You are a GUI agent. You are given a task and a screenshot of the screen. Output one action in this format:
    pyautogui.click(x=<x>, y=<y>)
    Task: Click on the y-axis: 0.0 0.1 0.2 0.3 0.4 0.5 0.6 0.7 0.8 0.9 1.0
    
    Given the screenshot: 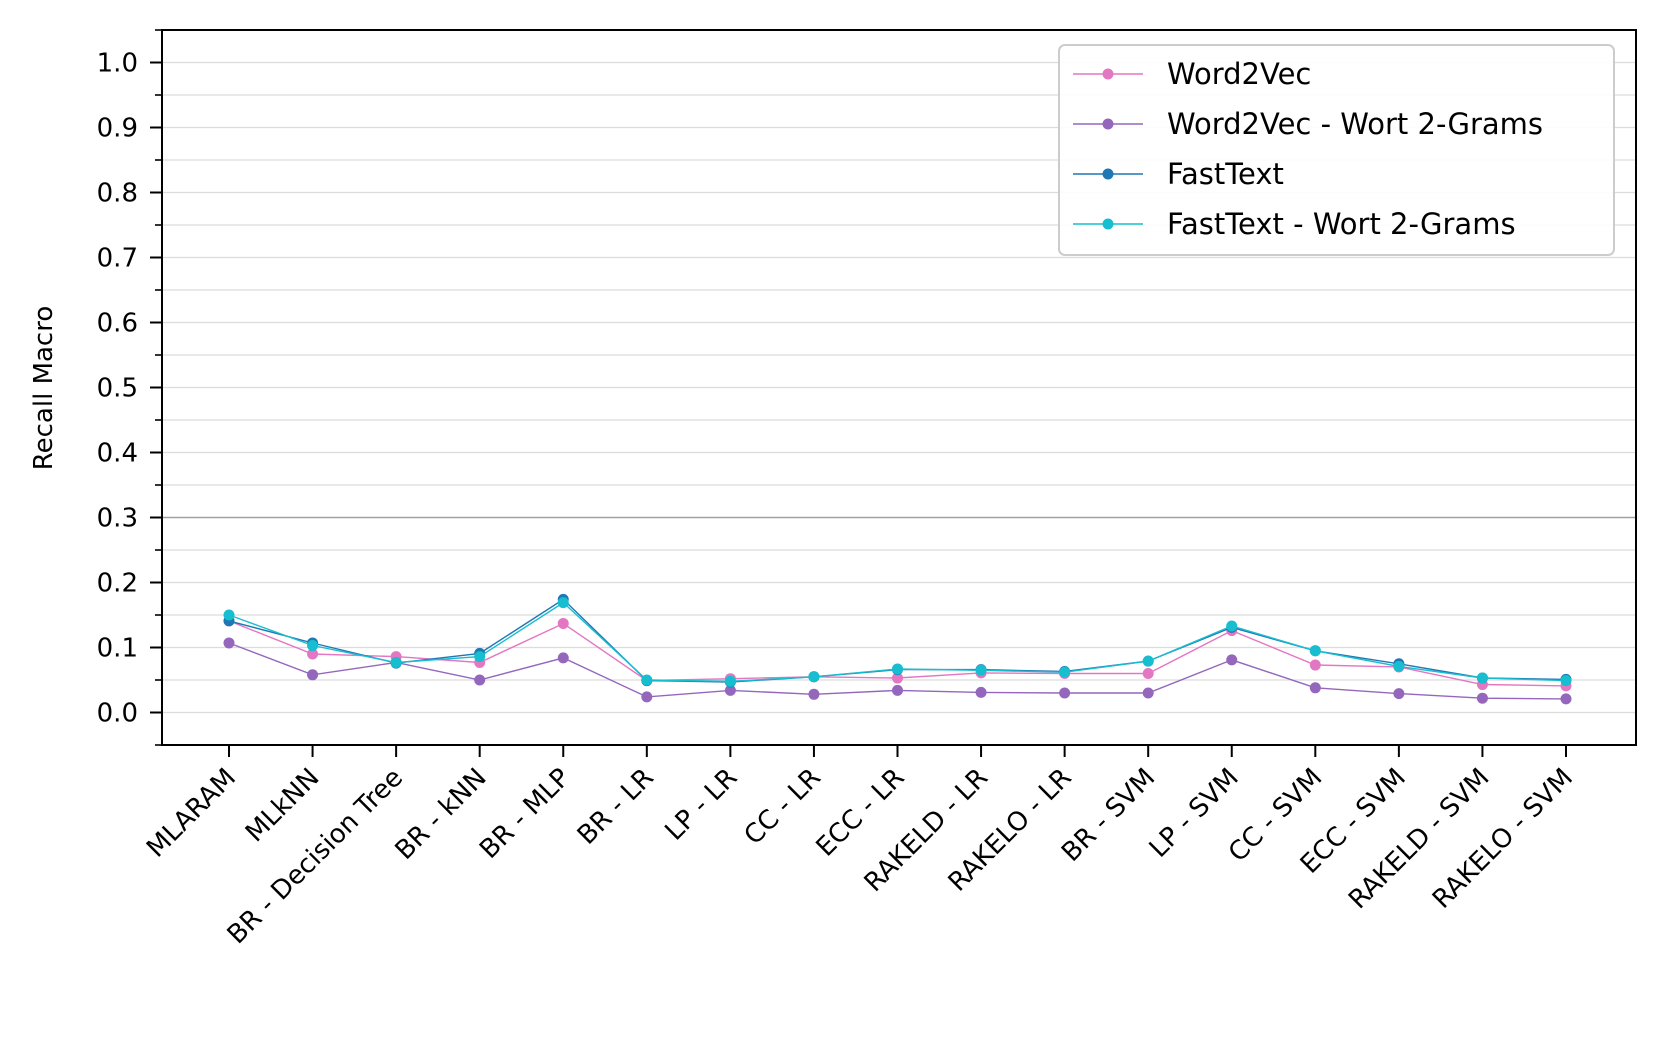 What is the action you would take?
    pyautogui.click(x=129, y=387)
    